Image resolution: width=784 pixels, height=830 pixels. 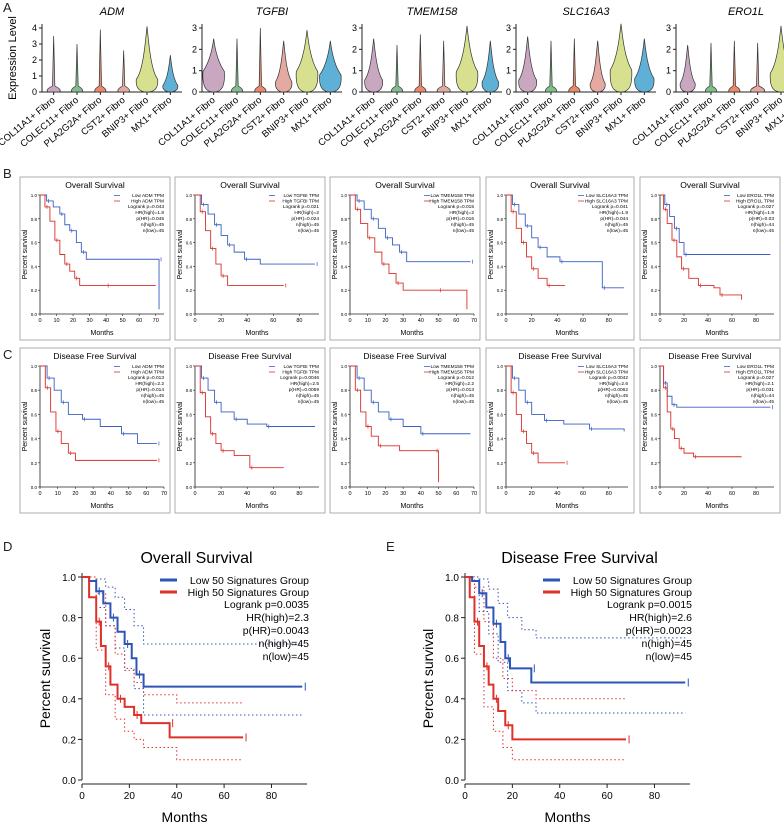 I want to click on km-title: Overall Survival, so click(x=95, y=185).